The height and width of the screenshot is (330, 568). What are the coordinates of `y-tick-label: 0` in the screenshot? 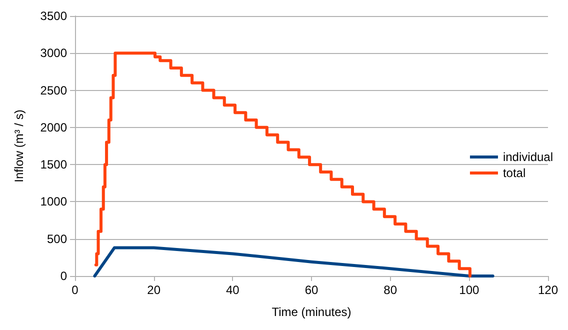 It's located at (64, 276).